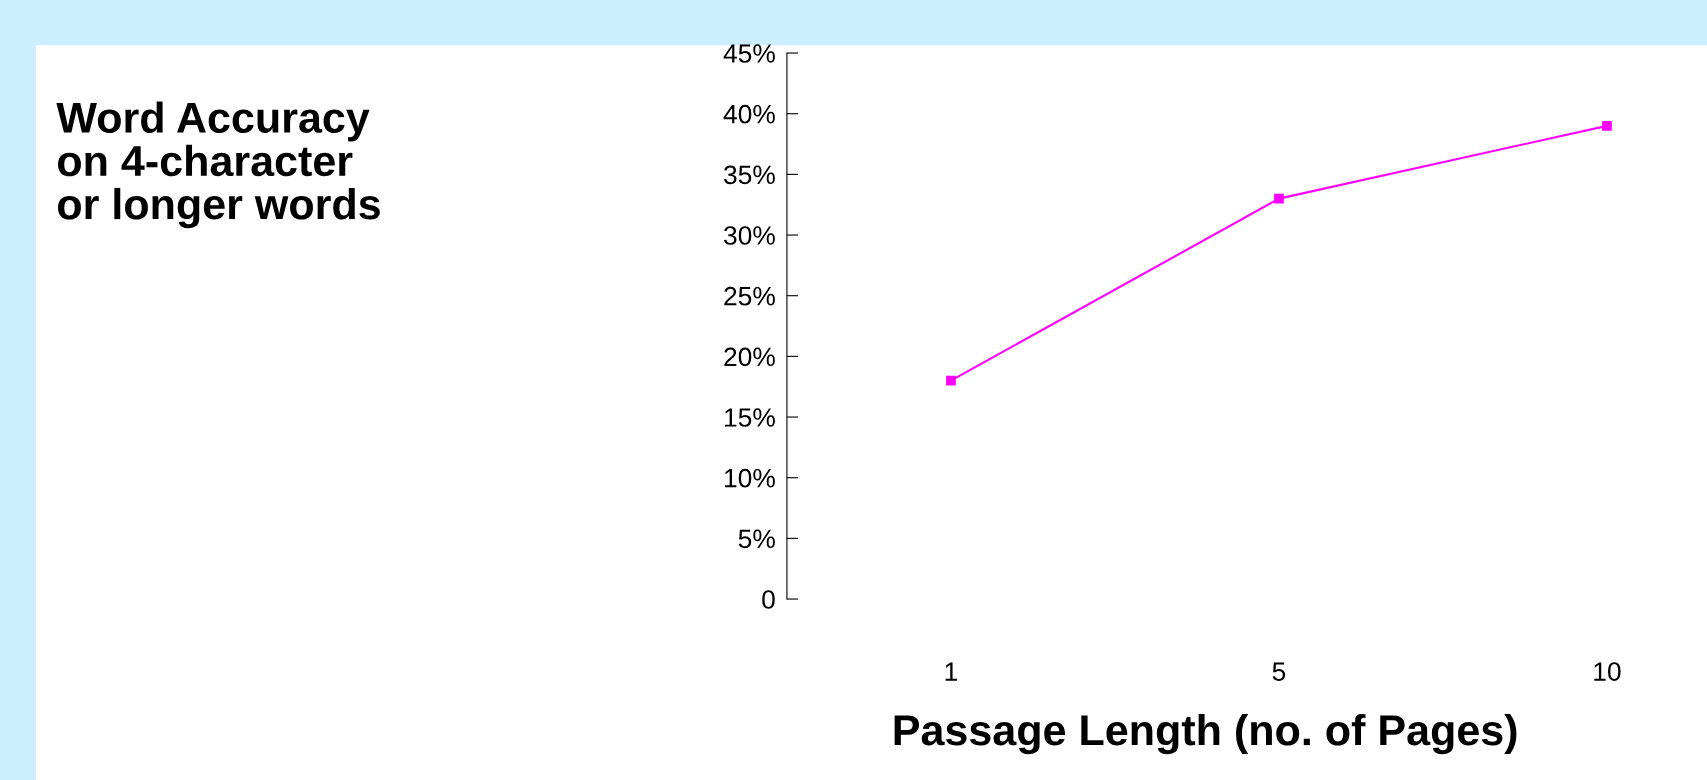 The height and width of the screenshot is (780, 1707). Describe the element at coordinates (749, 357) in the screenshot. I see `y-tick-label: 20%` at that location.